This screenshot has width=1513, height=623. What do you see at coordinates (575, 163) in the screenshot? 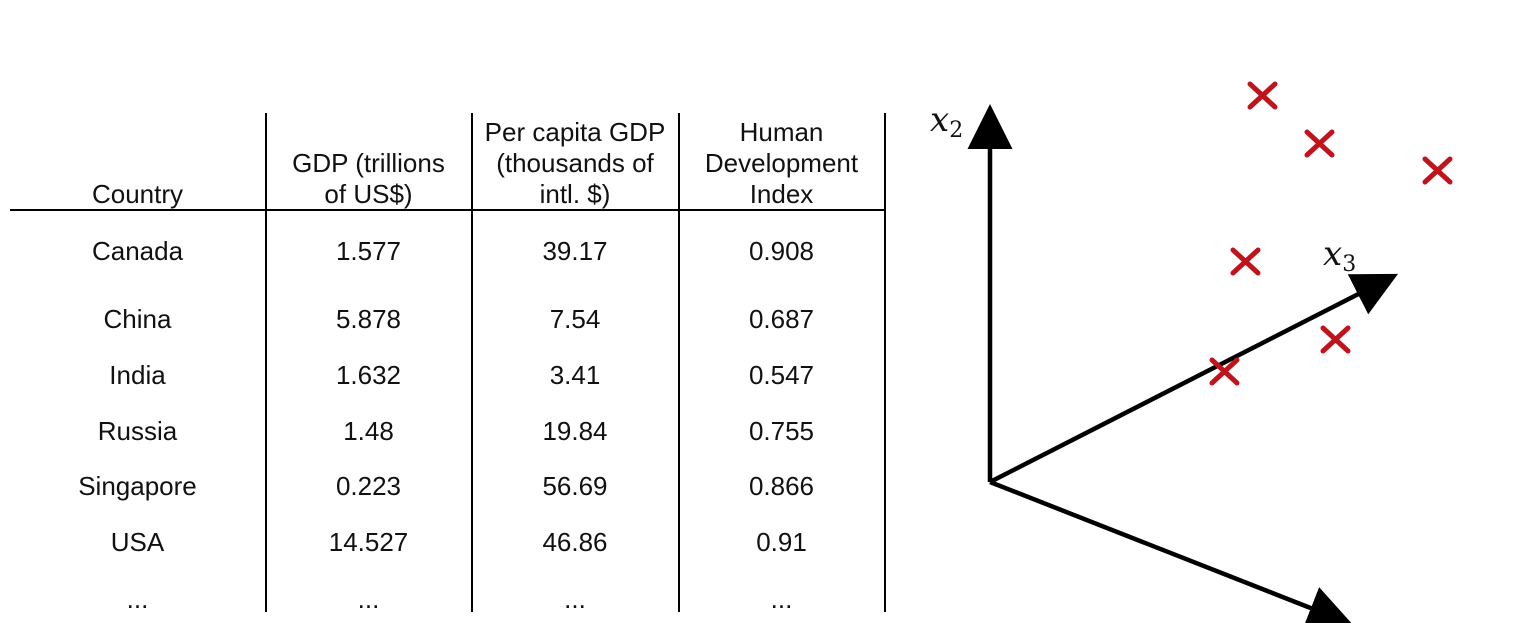
I see `header-per-capita-gdp: Per capita GDP (thousands of intl. $)` at bounding box center [575, 163].